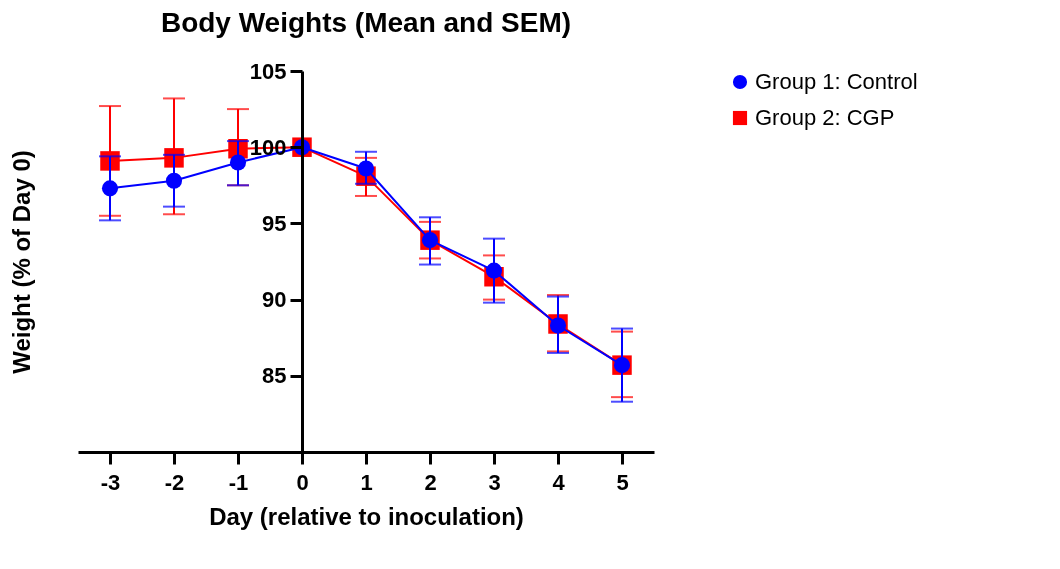 The width and height of the screenshot is (1060, 569). I want to click on y-axis-title: Weight (% of Day 0), so click(21, 262).